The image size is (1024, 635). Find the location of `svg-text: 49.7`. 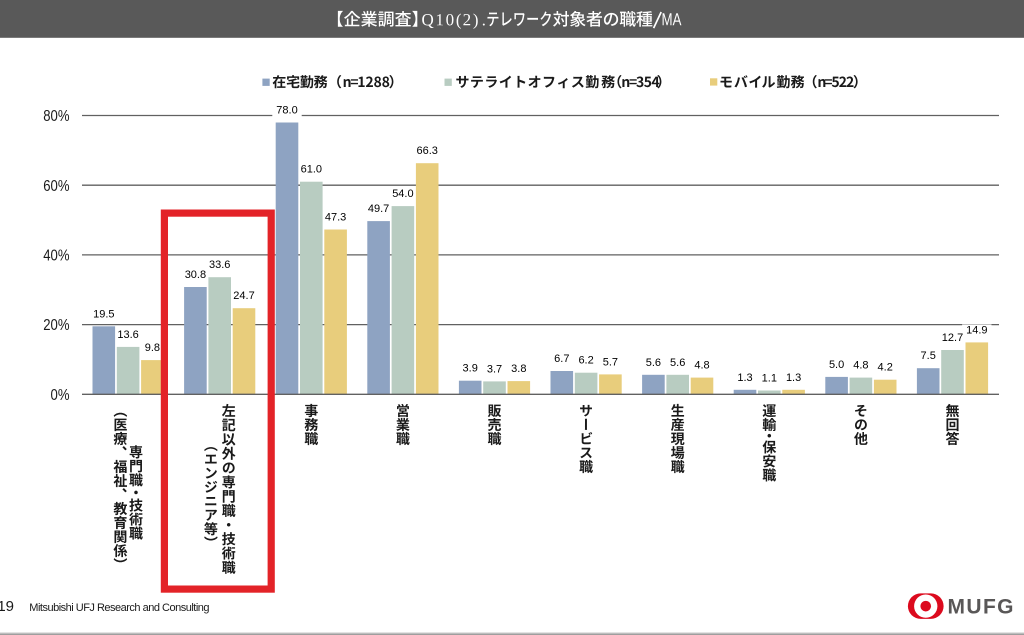

svg-text: 49.7 is located at coordinates (378, 209).